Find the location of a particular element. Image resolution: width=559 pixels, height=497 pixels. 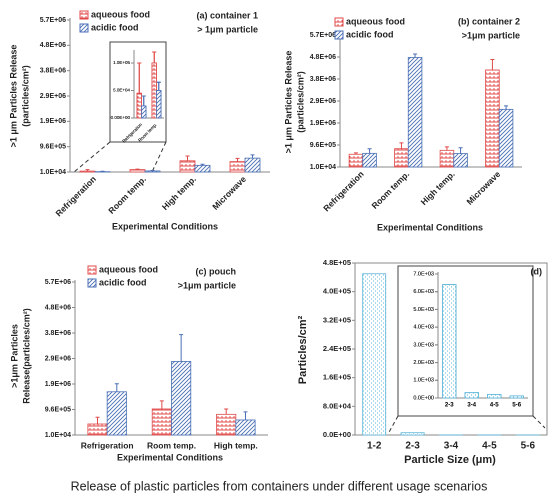

y-tick-label: 0.00E+00 is located at coordinates (121, 117).